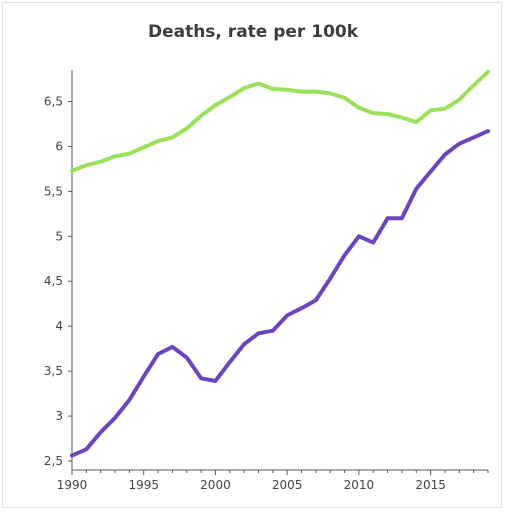 Image resolution: width=506 pixels, height=512 pixels. I want to click on y-tick-label: 5, so click(59, 236).